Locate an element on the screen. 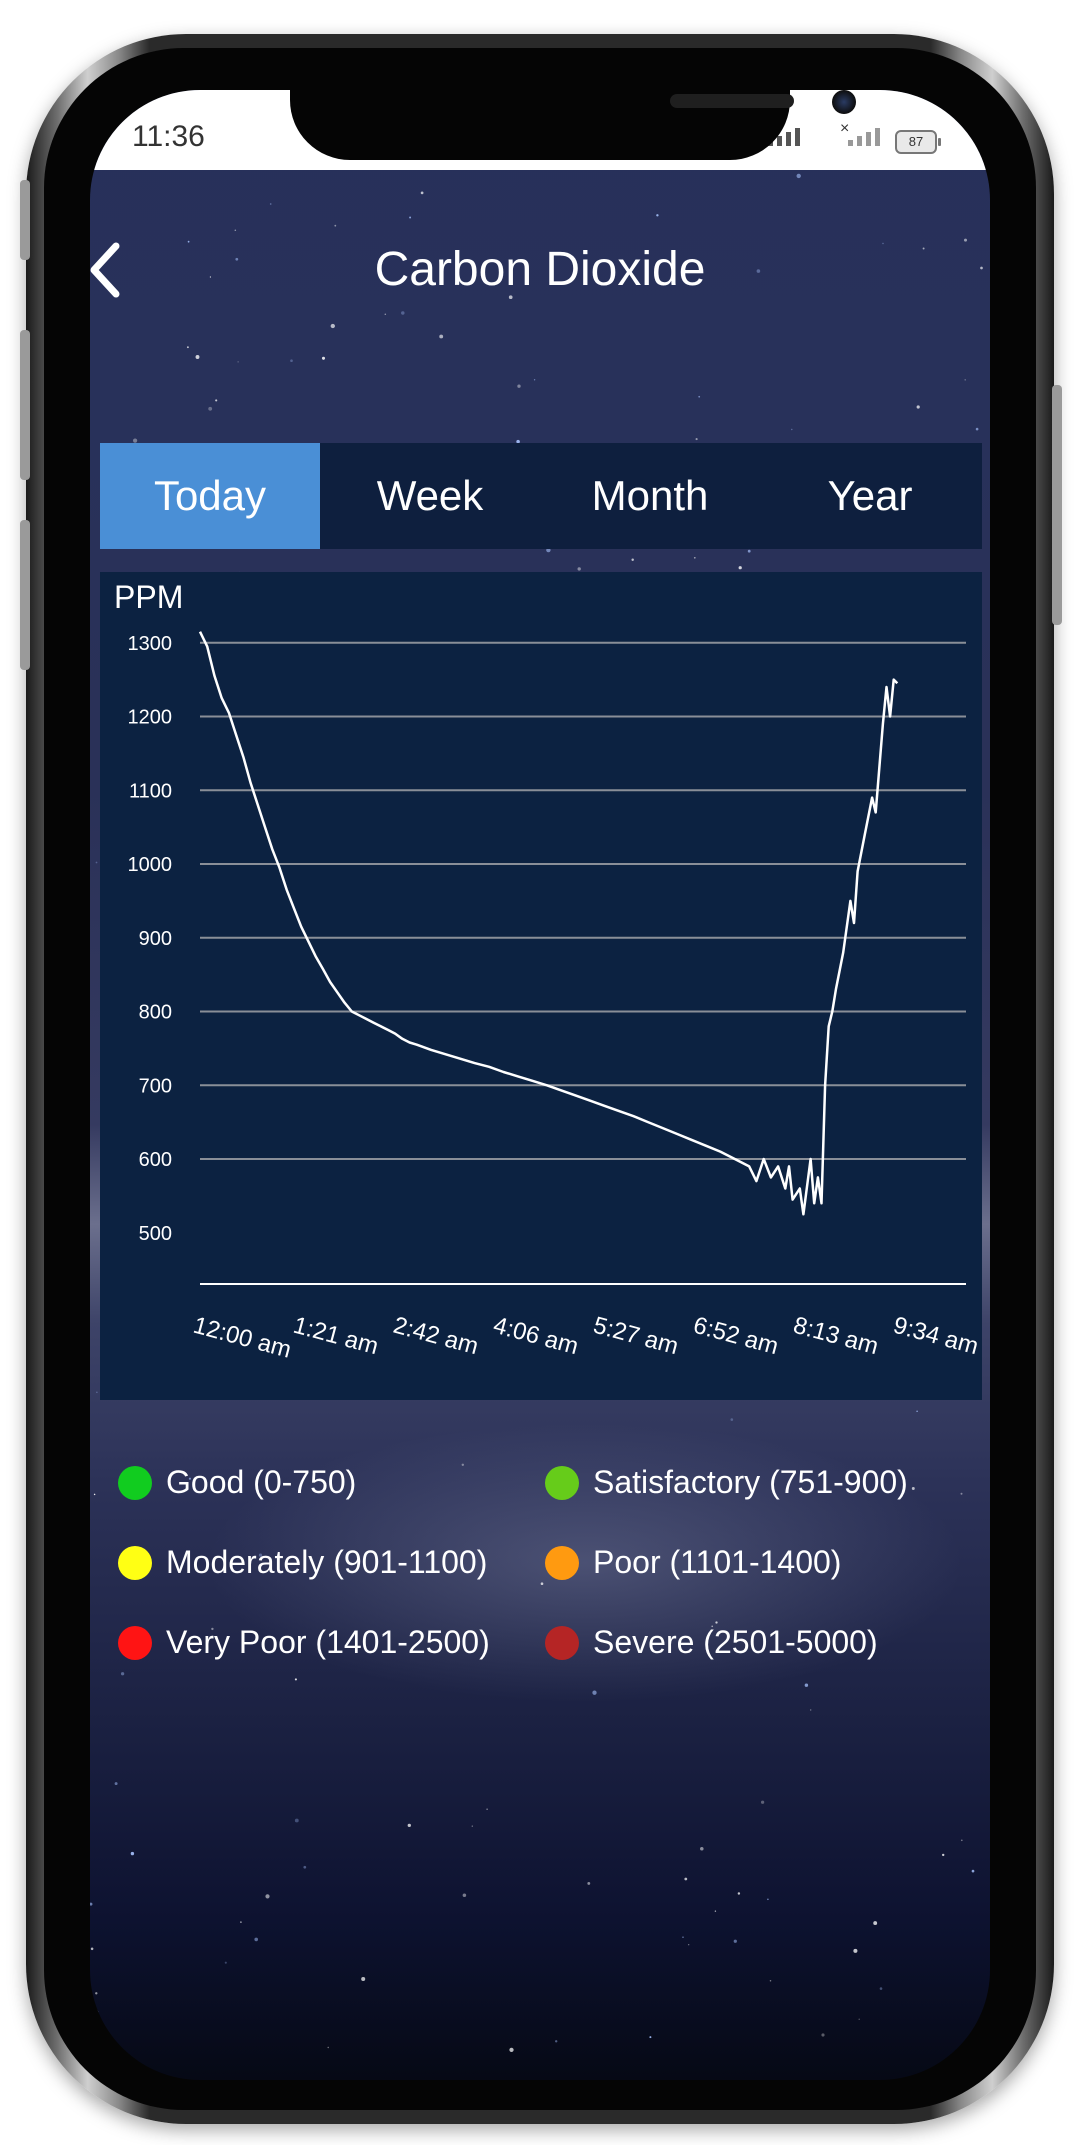  x-tick-label: 6:52 am is located at coordinates (735, 1336).